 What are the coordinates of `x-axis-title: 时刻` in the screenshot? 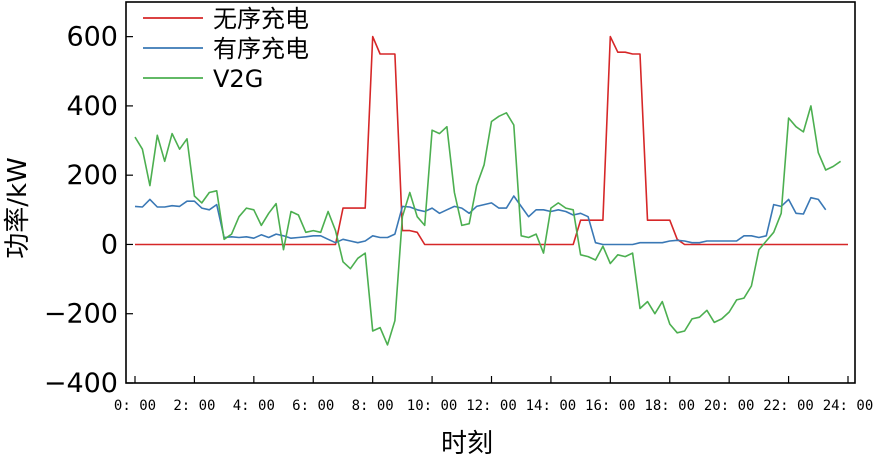 It's located at (467, 444).